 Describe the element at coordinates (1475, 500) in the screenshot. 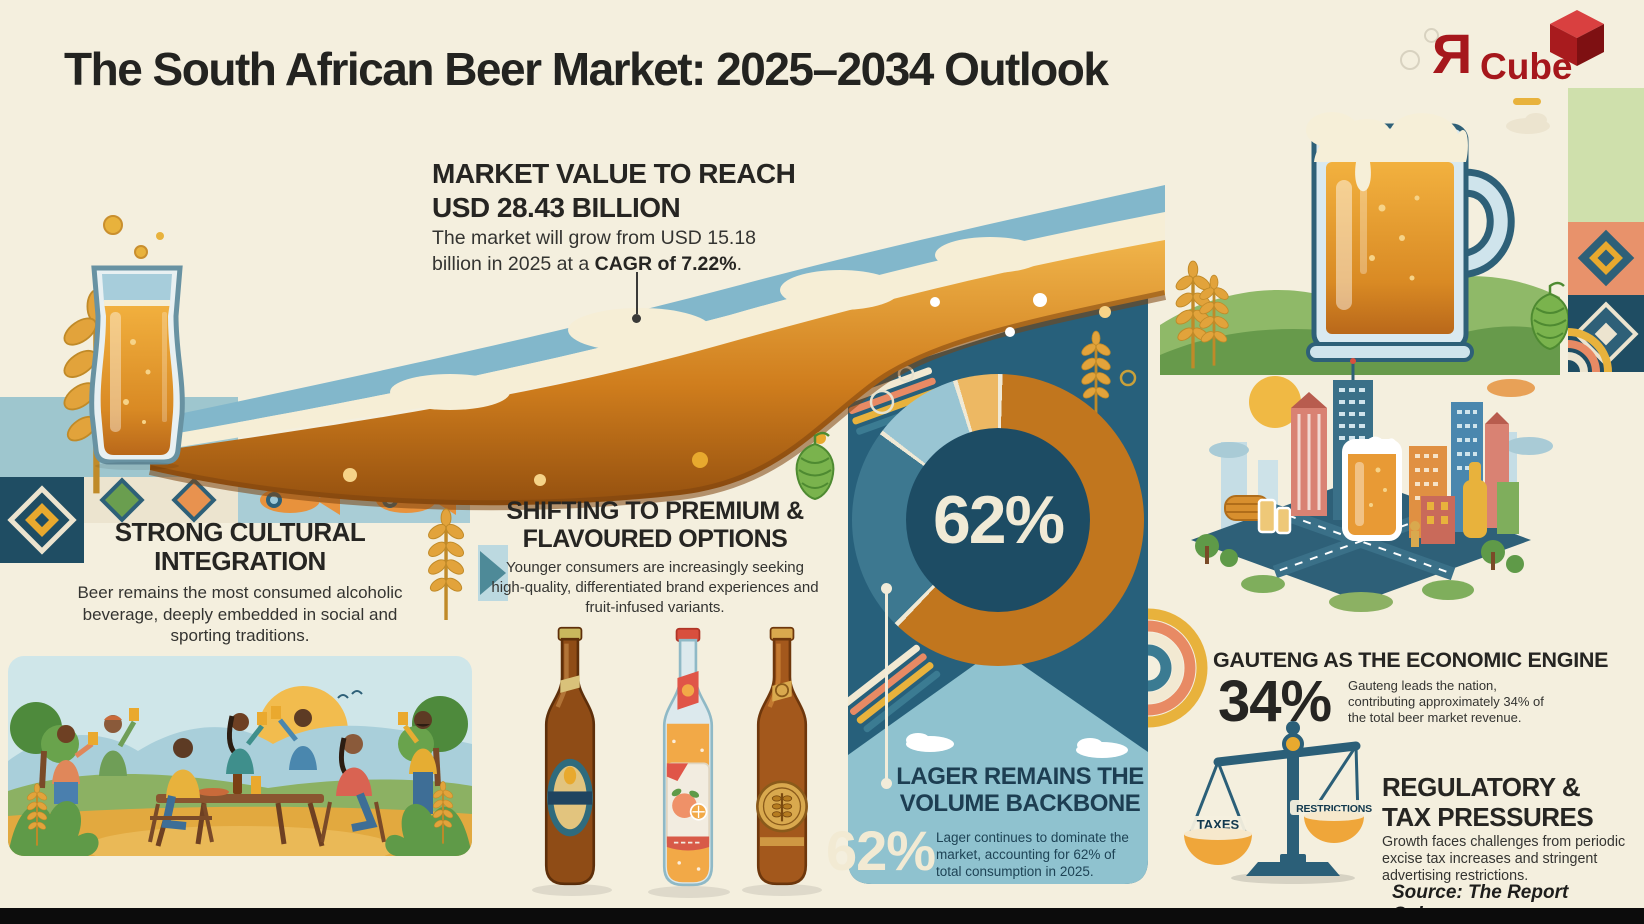

I see `city-bottle` at that location.